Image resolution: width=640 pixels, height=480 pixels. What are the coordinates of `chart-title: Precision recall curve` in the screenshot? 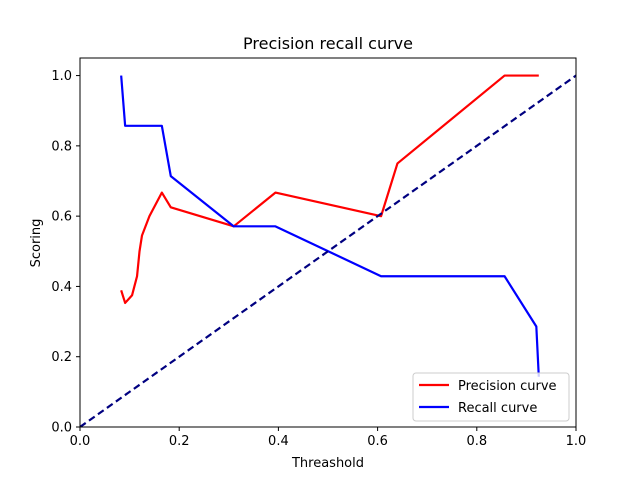 It's located at (328, 43).